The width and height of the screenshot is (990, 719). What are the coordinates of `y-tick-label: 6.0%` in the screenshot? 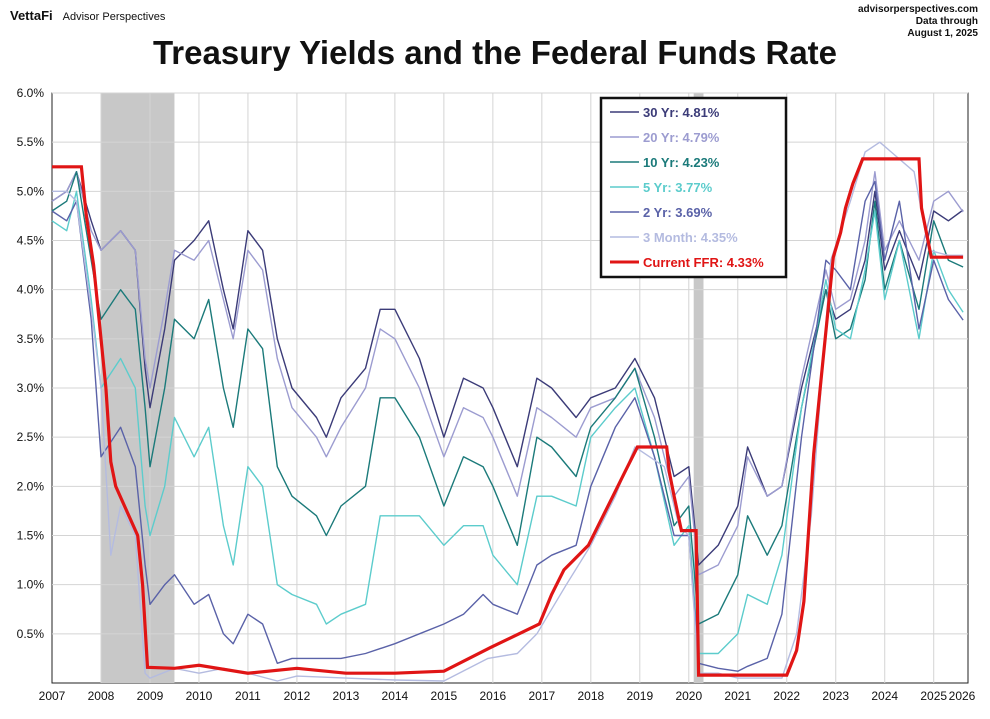 It's located at (31, 93).